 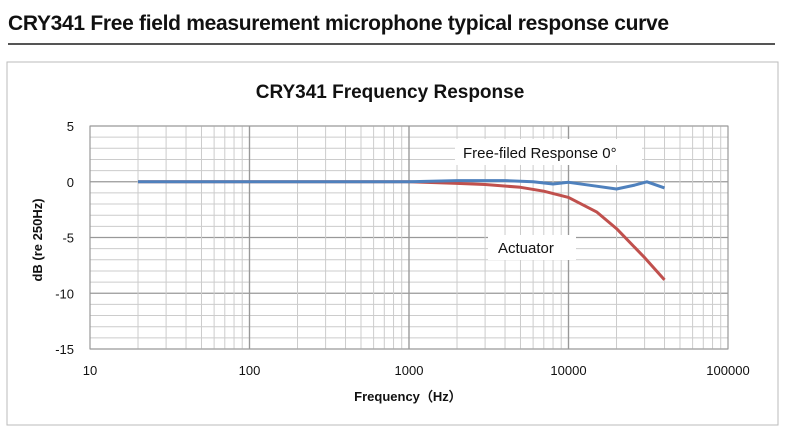 I want to click on y-tick-label: -5, so click(x=68, y=238).